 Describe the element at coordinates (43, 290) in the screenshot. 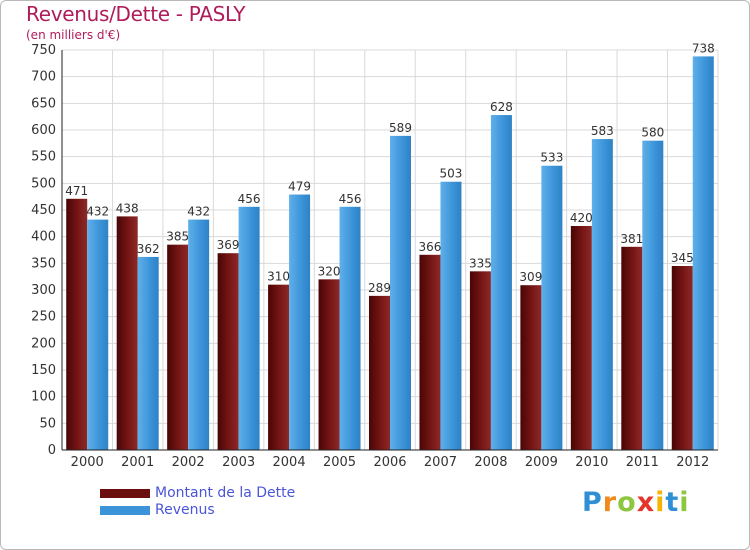

I see `y-tick-label: 300` at that location.